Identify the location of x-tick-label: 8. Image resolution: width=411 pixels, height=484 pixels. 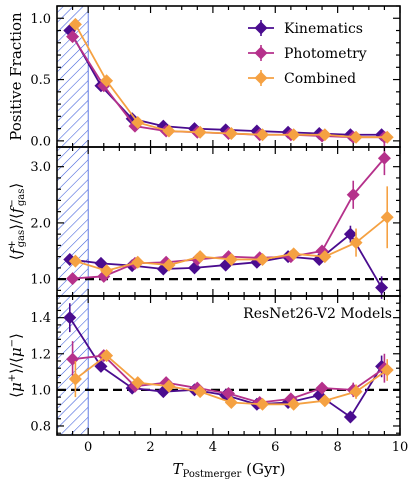
(337, 447).